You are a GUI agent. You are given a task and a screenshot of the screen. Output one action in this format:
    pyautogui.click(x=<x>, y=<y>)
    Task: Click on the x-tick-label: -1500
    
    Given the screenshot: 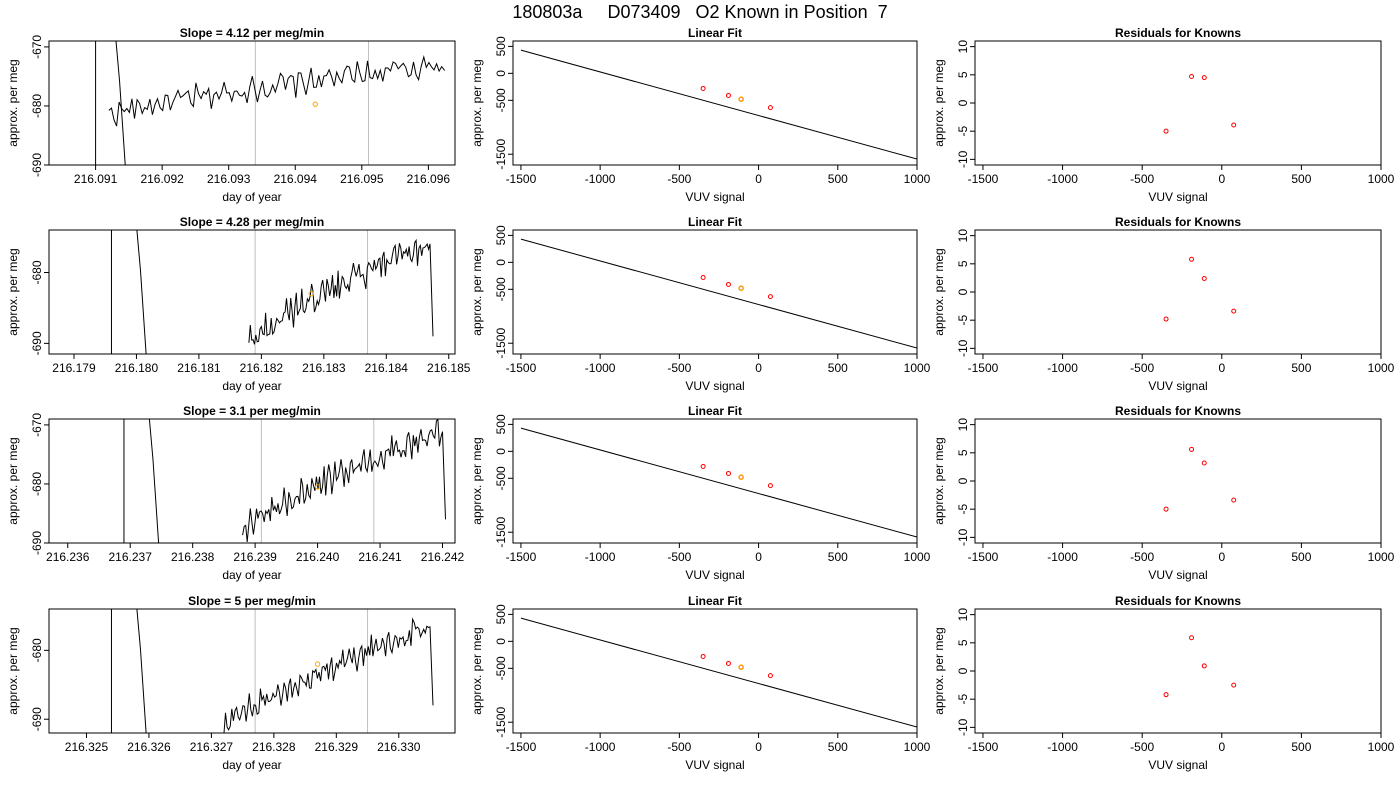 What is the action you would take?
    pyautogui.click(x=521, y=368)
    